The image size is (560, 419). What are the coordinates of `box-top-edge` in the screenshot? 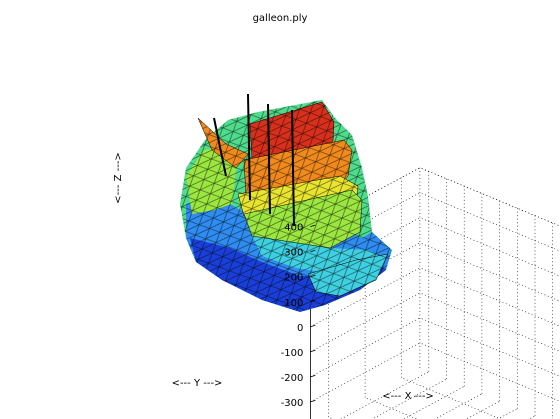 It's located at (489, 197).